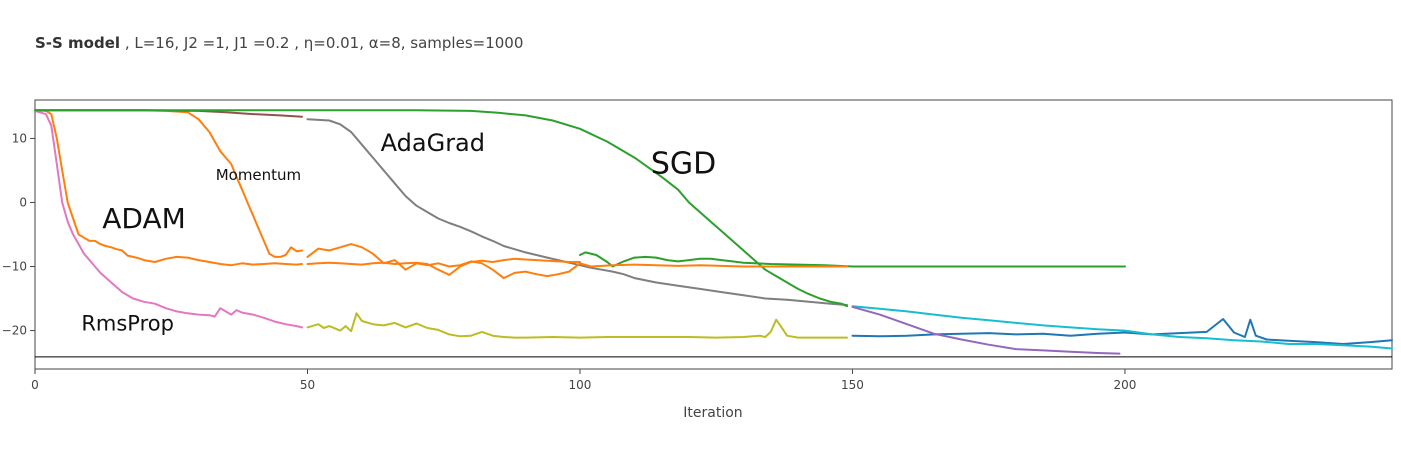  Describe the element at coordinates (23, 202) in the screenshot. I see `y-tick-label: 0` at that location.